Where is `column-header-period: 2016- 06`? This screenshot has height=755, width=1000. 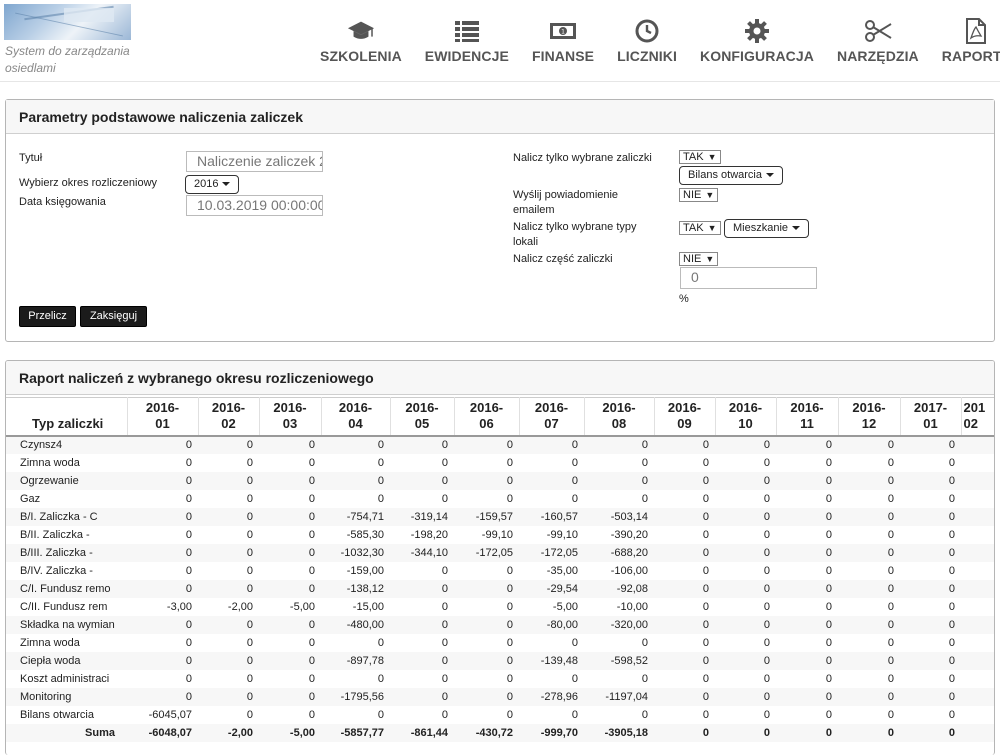
column-header-period: 2016- 06 is located at coordinates (486, 416).